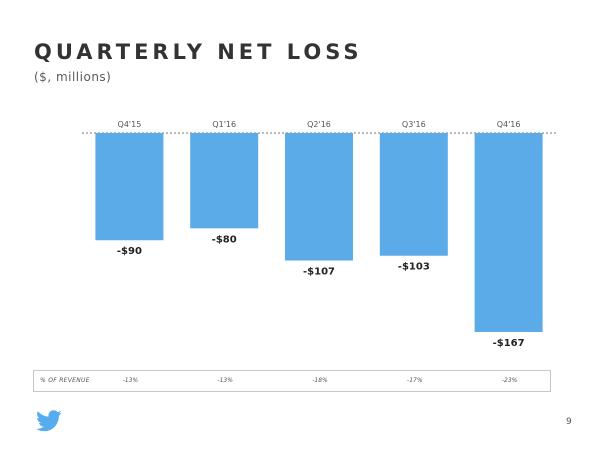 This screenshot has height=473, width=612. I want to click on revenue-percentage-row: % OF REVENUE -13% -13% -18% -17% -23%, so click(292, 381).